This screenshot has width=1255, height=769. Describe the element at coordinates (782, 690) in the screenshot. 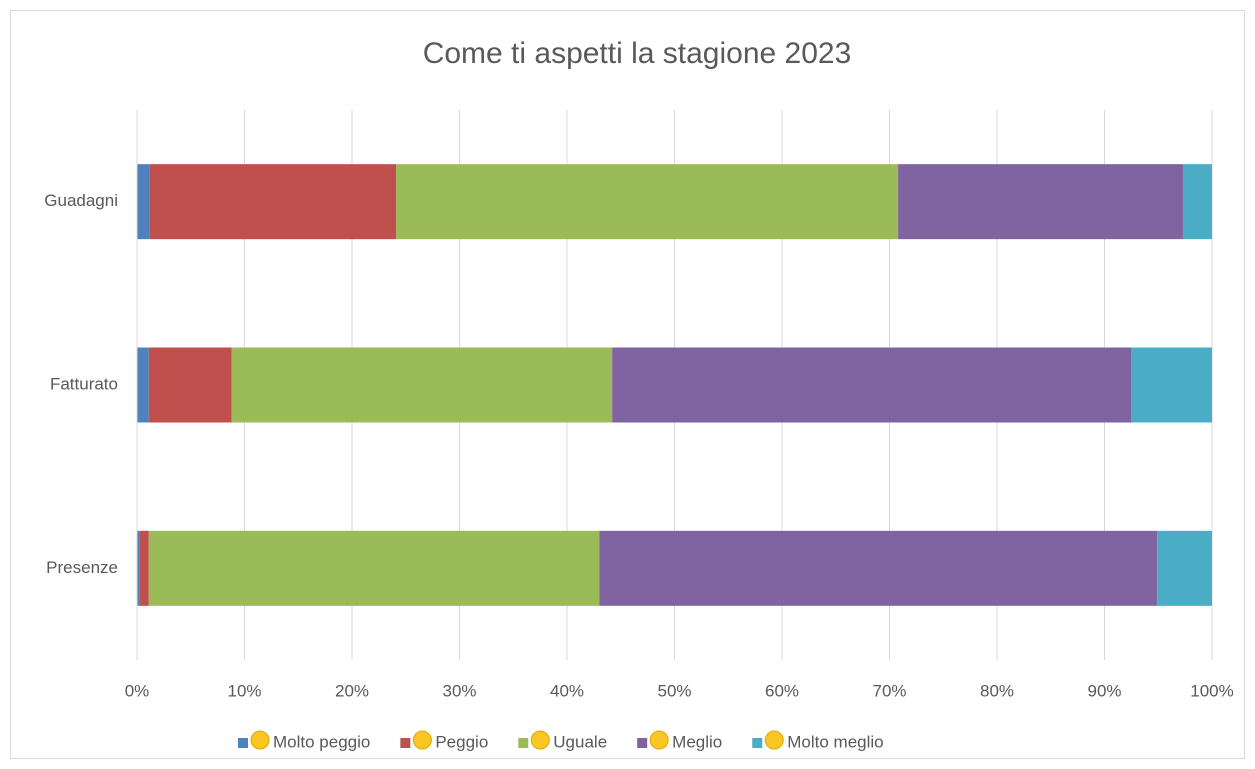

I see `x-tick-label: 60%` at that location.